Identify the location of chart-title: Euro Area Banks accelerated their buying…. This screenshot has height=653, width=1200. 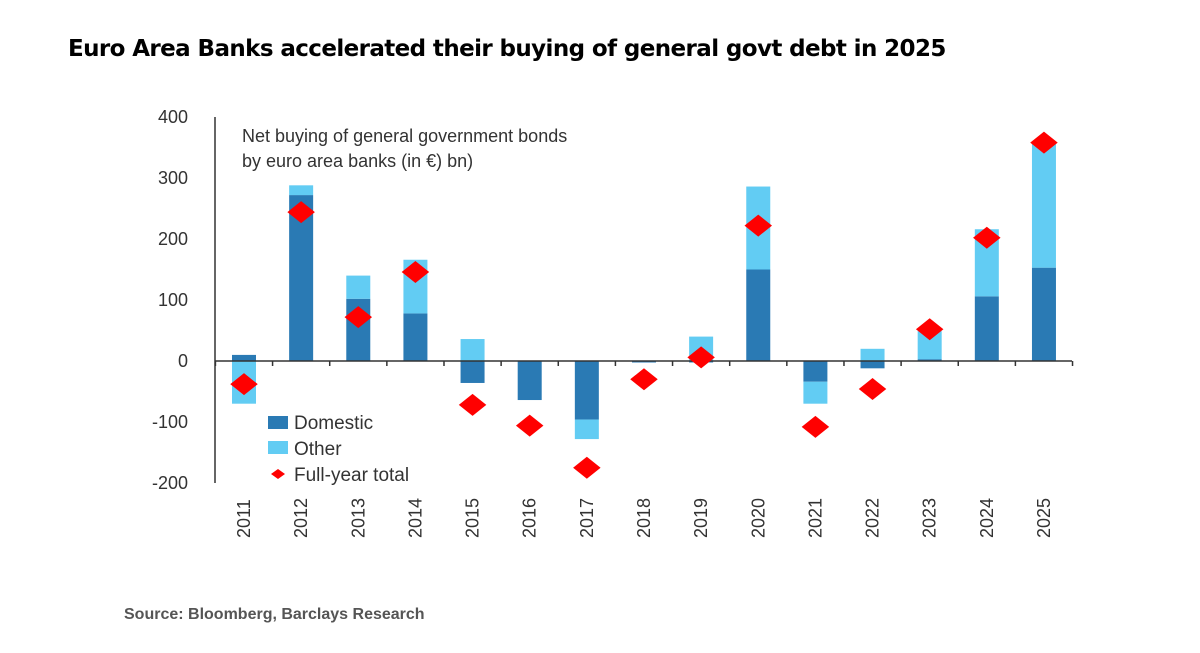
(507, 49).